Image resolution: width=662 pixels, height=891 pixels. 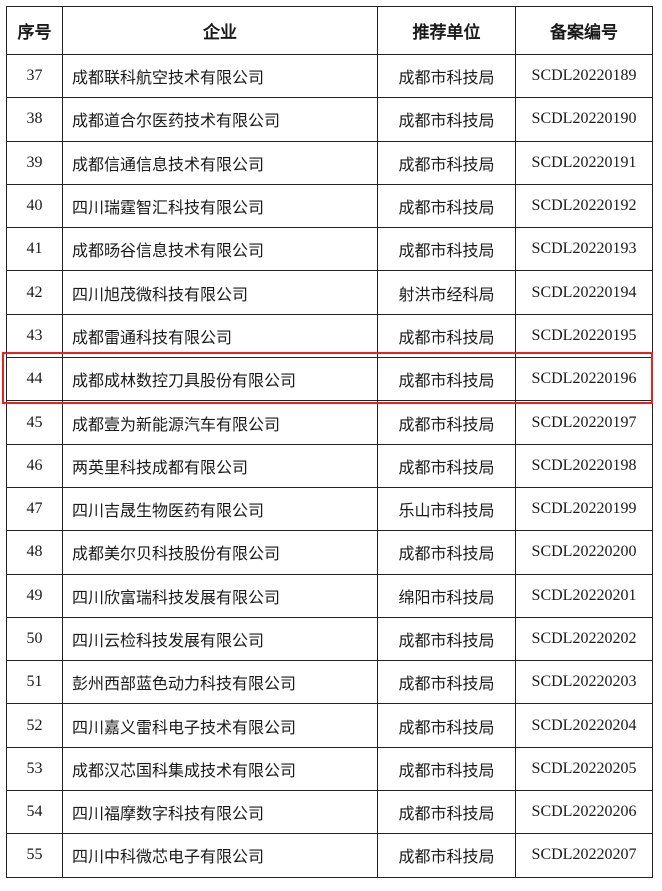 I want to click on header-unit: 推荐单位, so click(x=446, y=30).